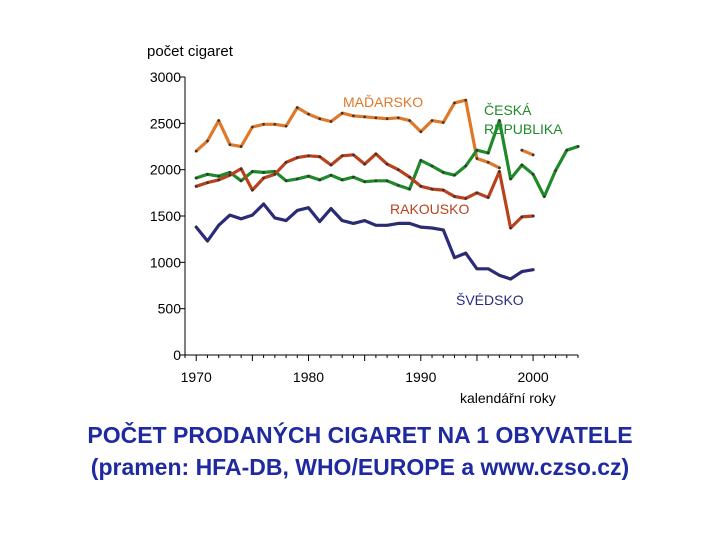  What do you see at coordinates (523, 129) in the screenshot?
I see `series-label: REPUBLIKA` at bounding box center [523, 129].